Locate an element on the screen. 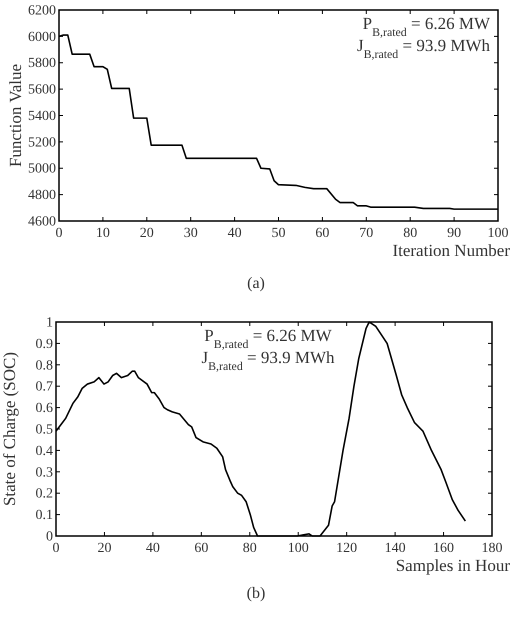  y-tick-label: 4800 is located at coordinates (42, 196).